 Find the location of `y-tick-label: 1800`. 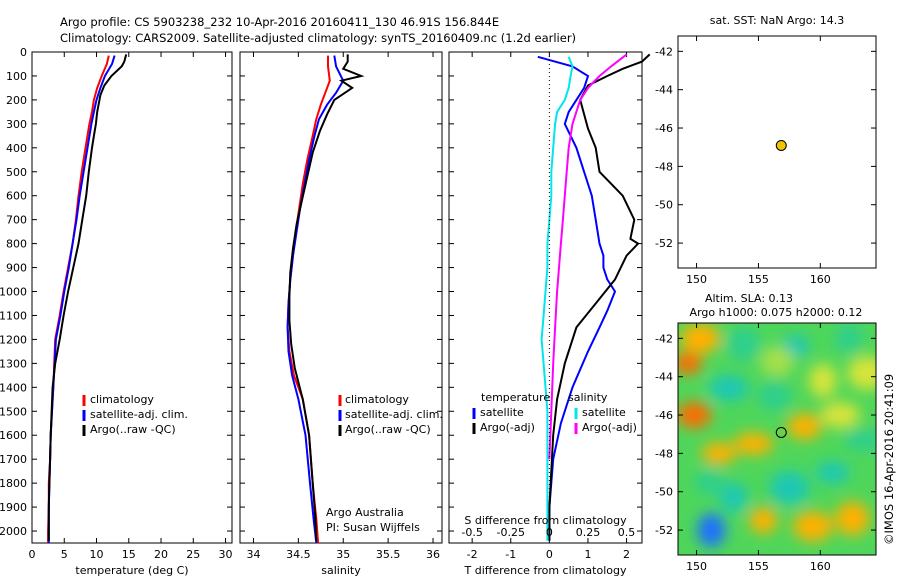

y-tick-label: 1800 is located at coordinates (13, 483).